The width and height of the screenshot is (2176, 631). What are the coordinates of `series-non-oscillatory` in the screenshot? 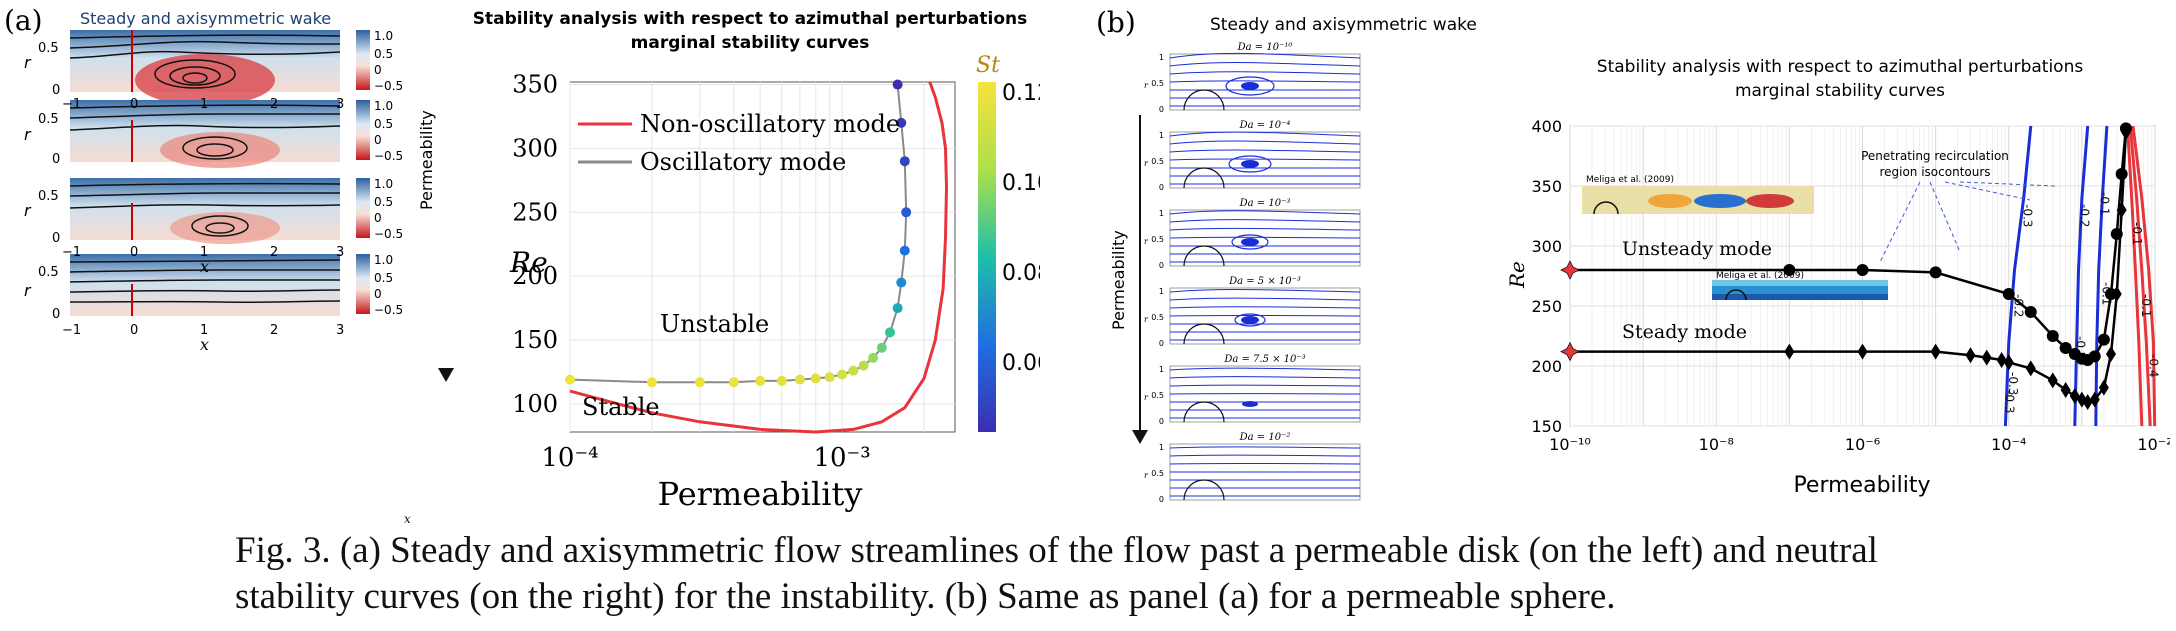 It's located at (759, 257).